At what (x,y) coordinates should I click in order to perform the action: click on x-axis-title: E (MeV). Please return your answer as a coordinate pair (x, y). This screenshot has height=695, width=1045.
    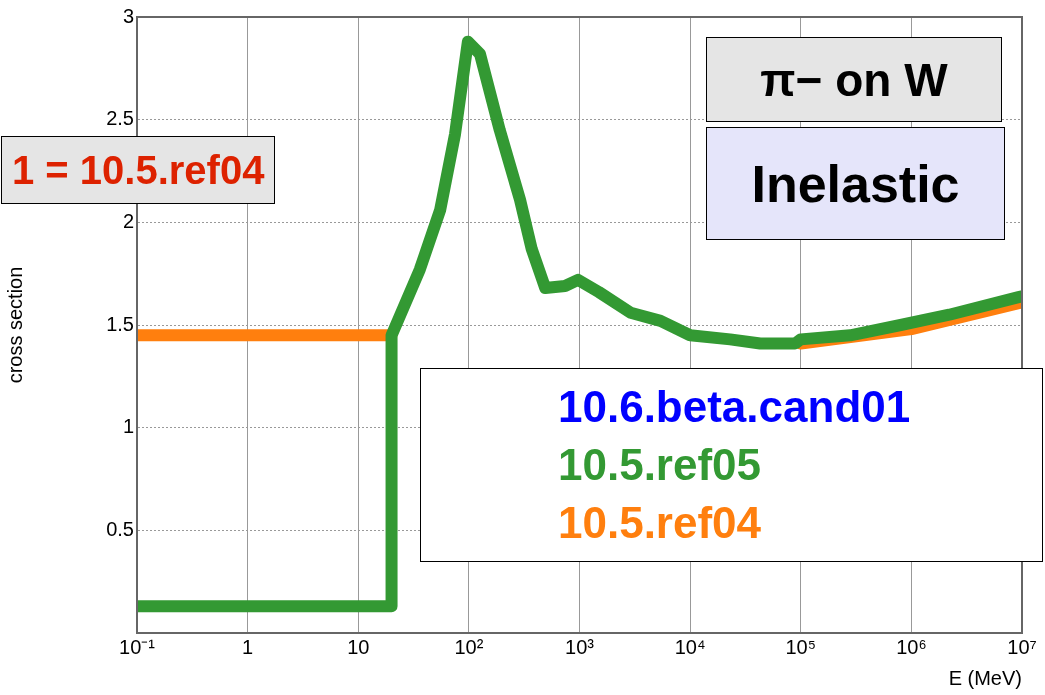
    Looking at the image, I should click on (985, 677).